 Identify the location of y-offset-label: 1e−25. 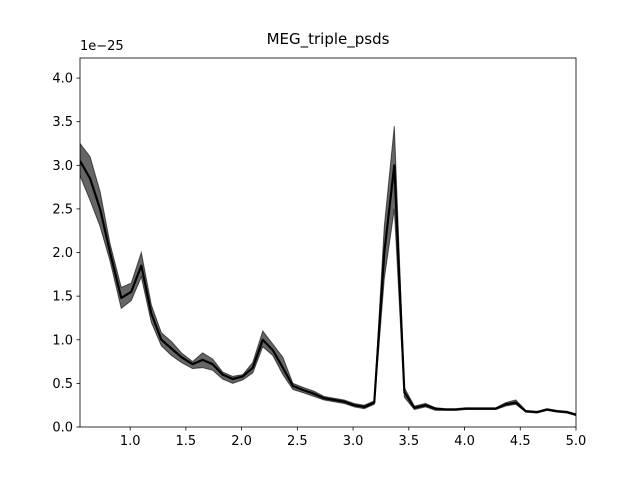
(102, 46).